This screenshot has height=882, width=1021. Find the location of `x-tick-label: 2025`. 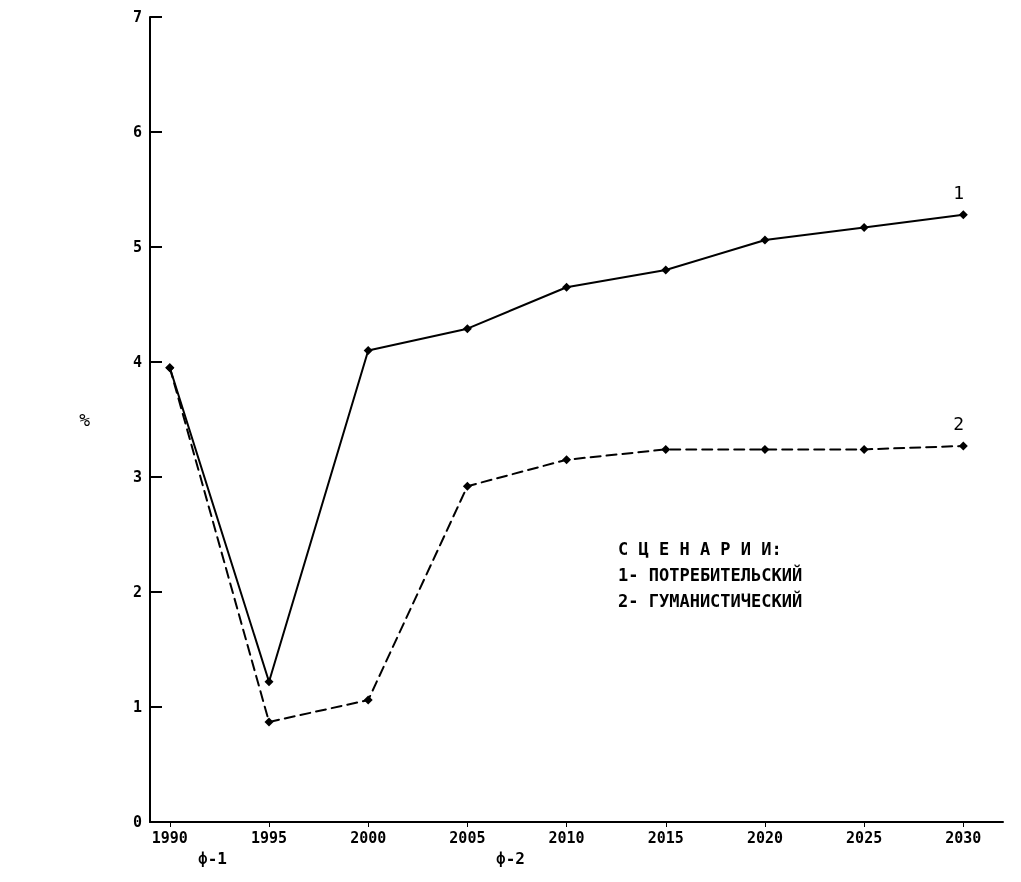

x-tick-label: 2025 is located at coordinates (864, 837).